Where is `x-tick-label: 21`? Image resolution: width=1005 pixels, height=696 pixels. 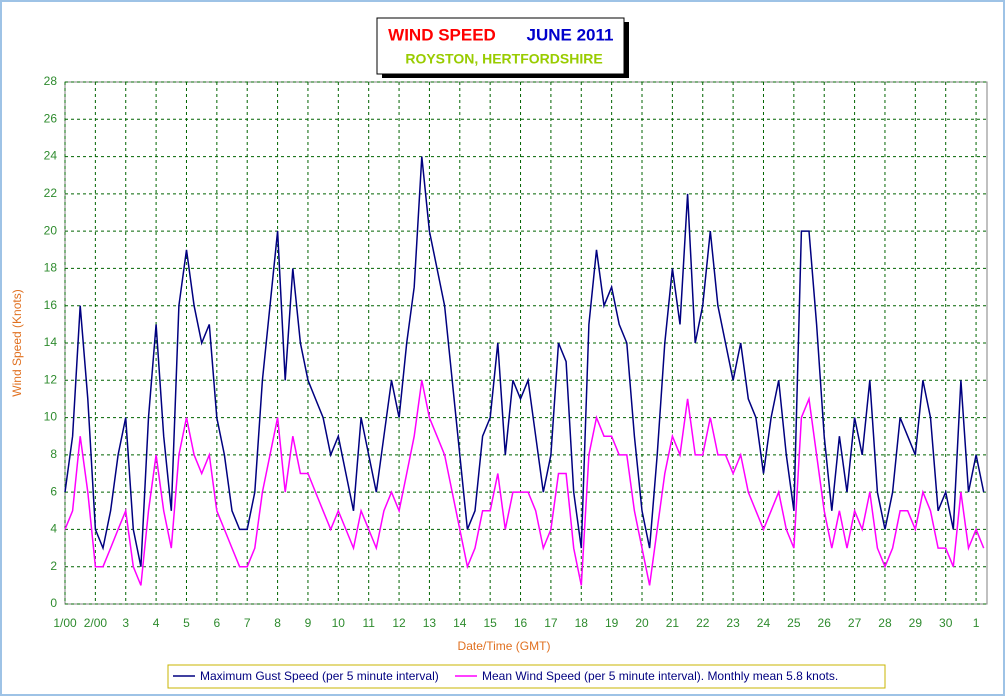
x-tick-label: 21 is located at coordinates (673, 623).